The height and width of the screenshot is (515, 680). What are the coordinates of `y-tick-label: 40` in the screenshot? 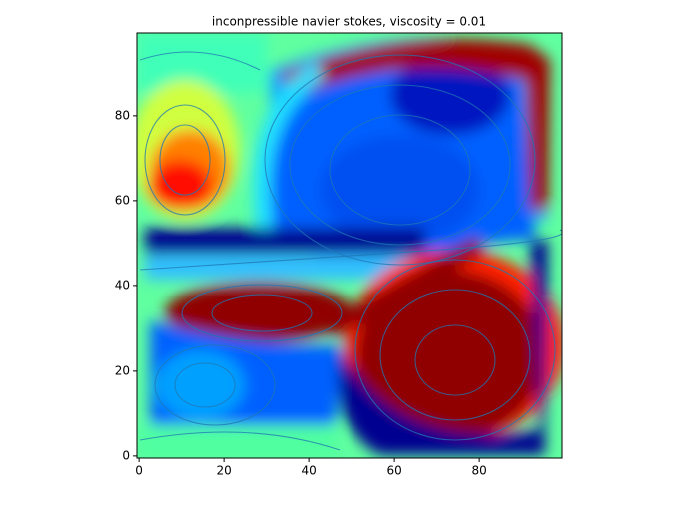 It's located at (122, 285).